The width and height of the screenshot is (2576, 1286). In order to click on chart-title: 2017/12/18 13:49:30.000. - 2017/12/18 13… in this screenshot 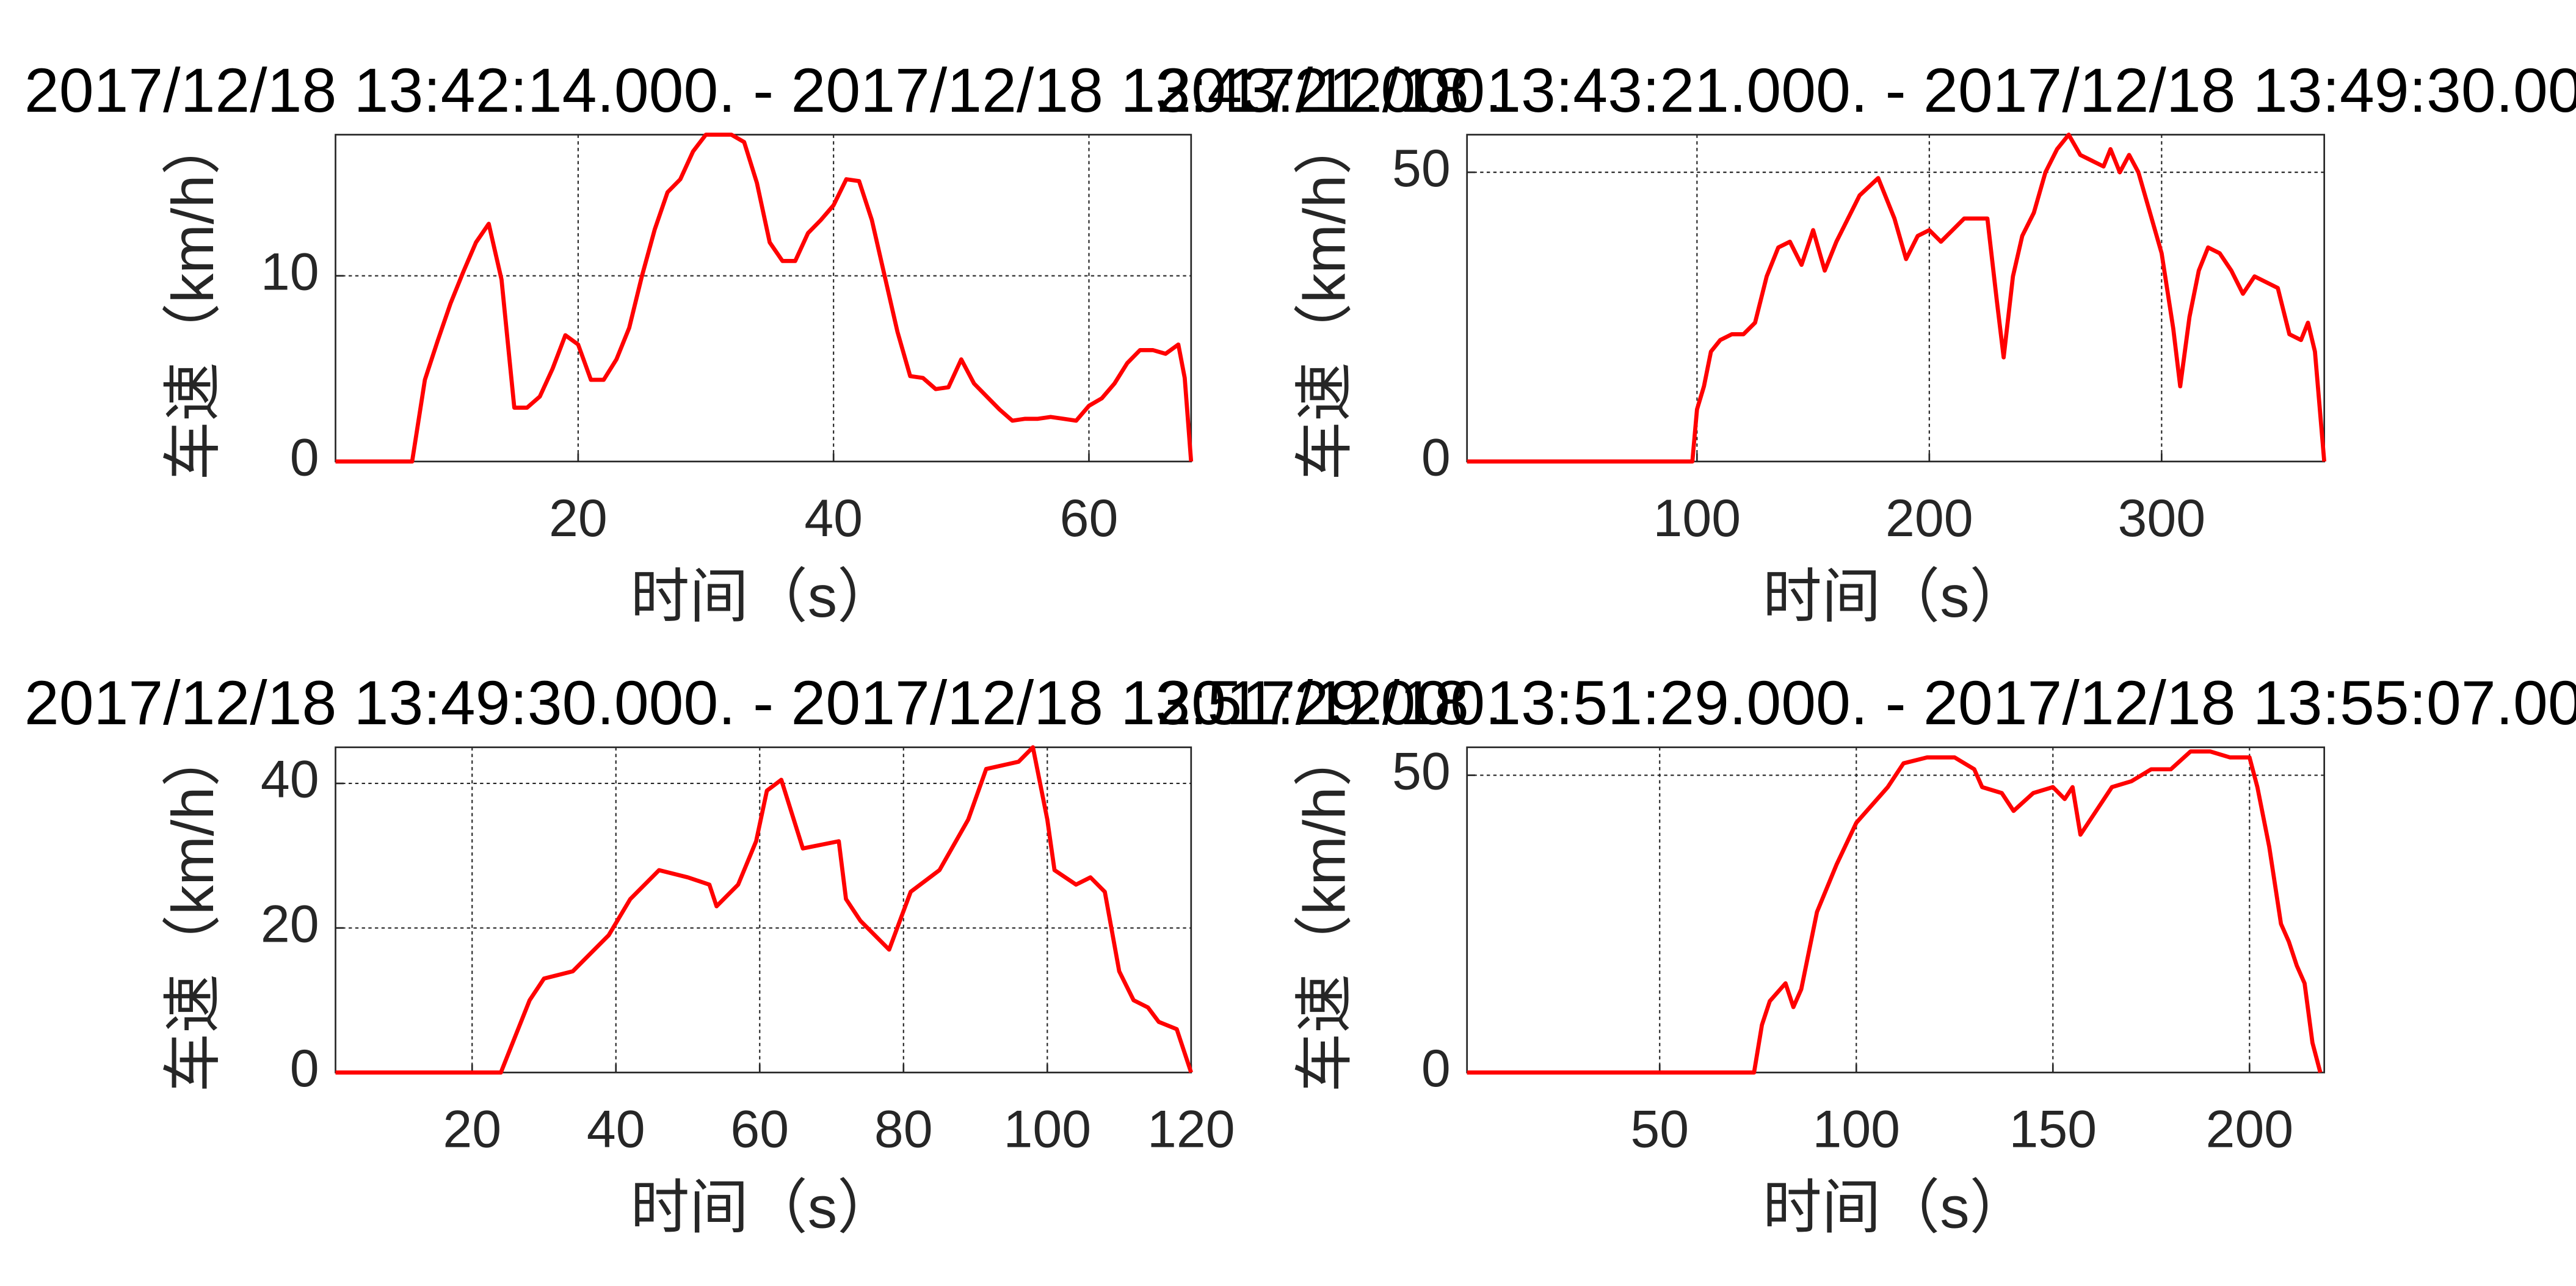, I will do `click(763, 703)`.